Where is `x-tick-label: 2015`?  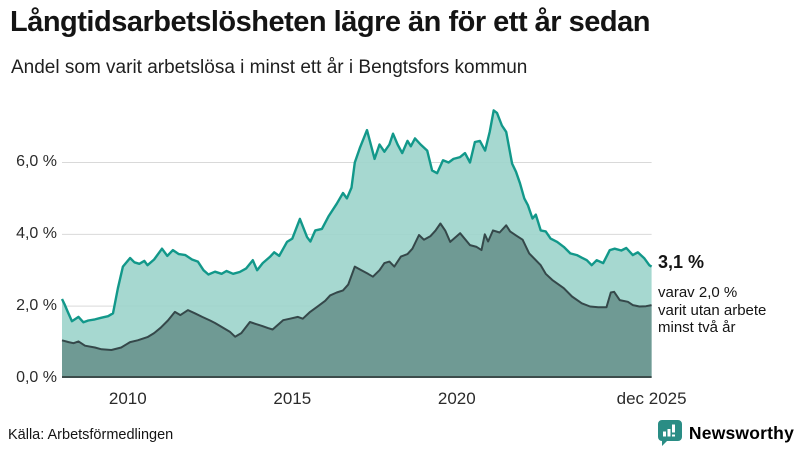
x-tick-label: 2015 is located at coordinates (292, 398).